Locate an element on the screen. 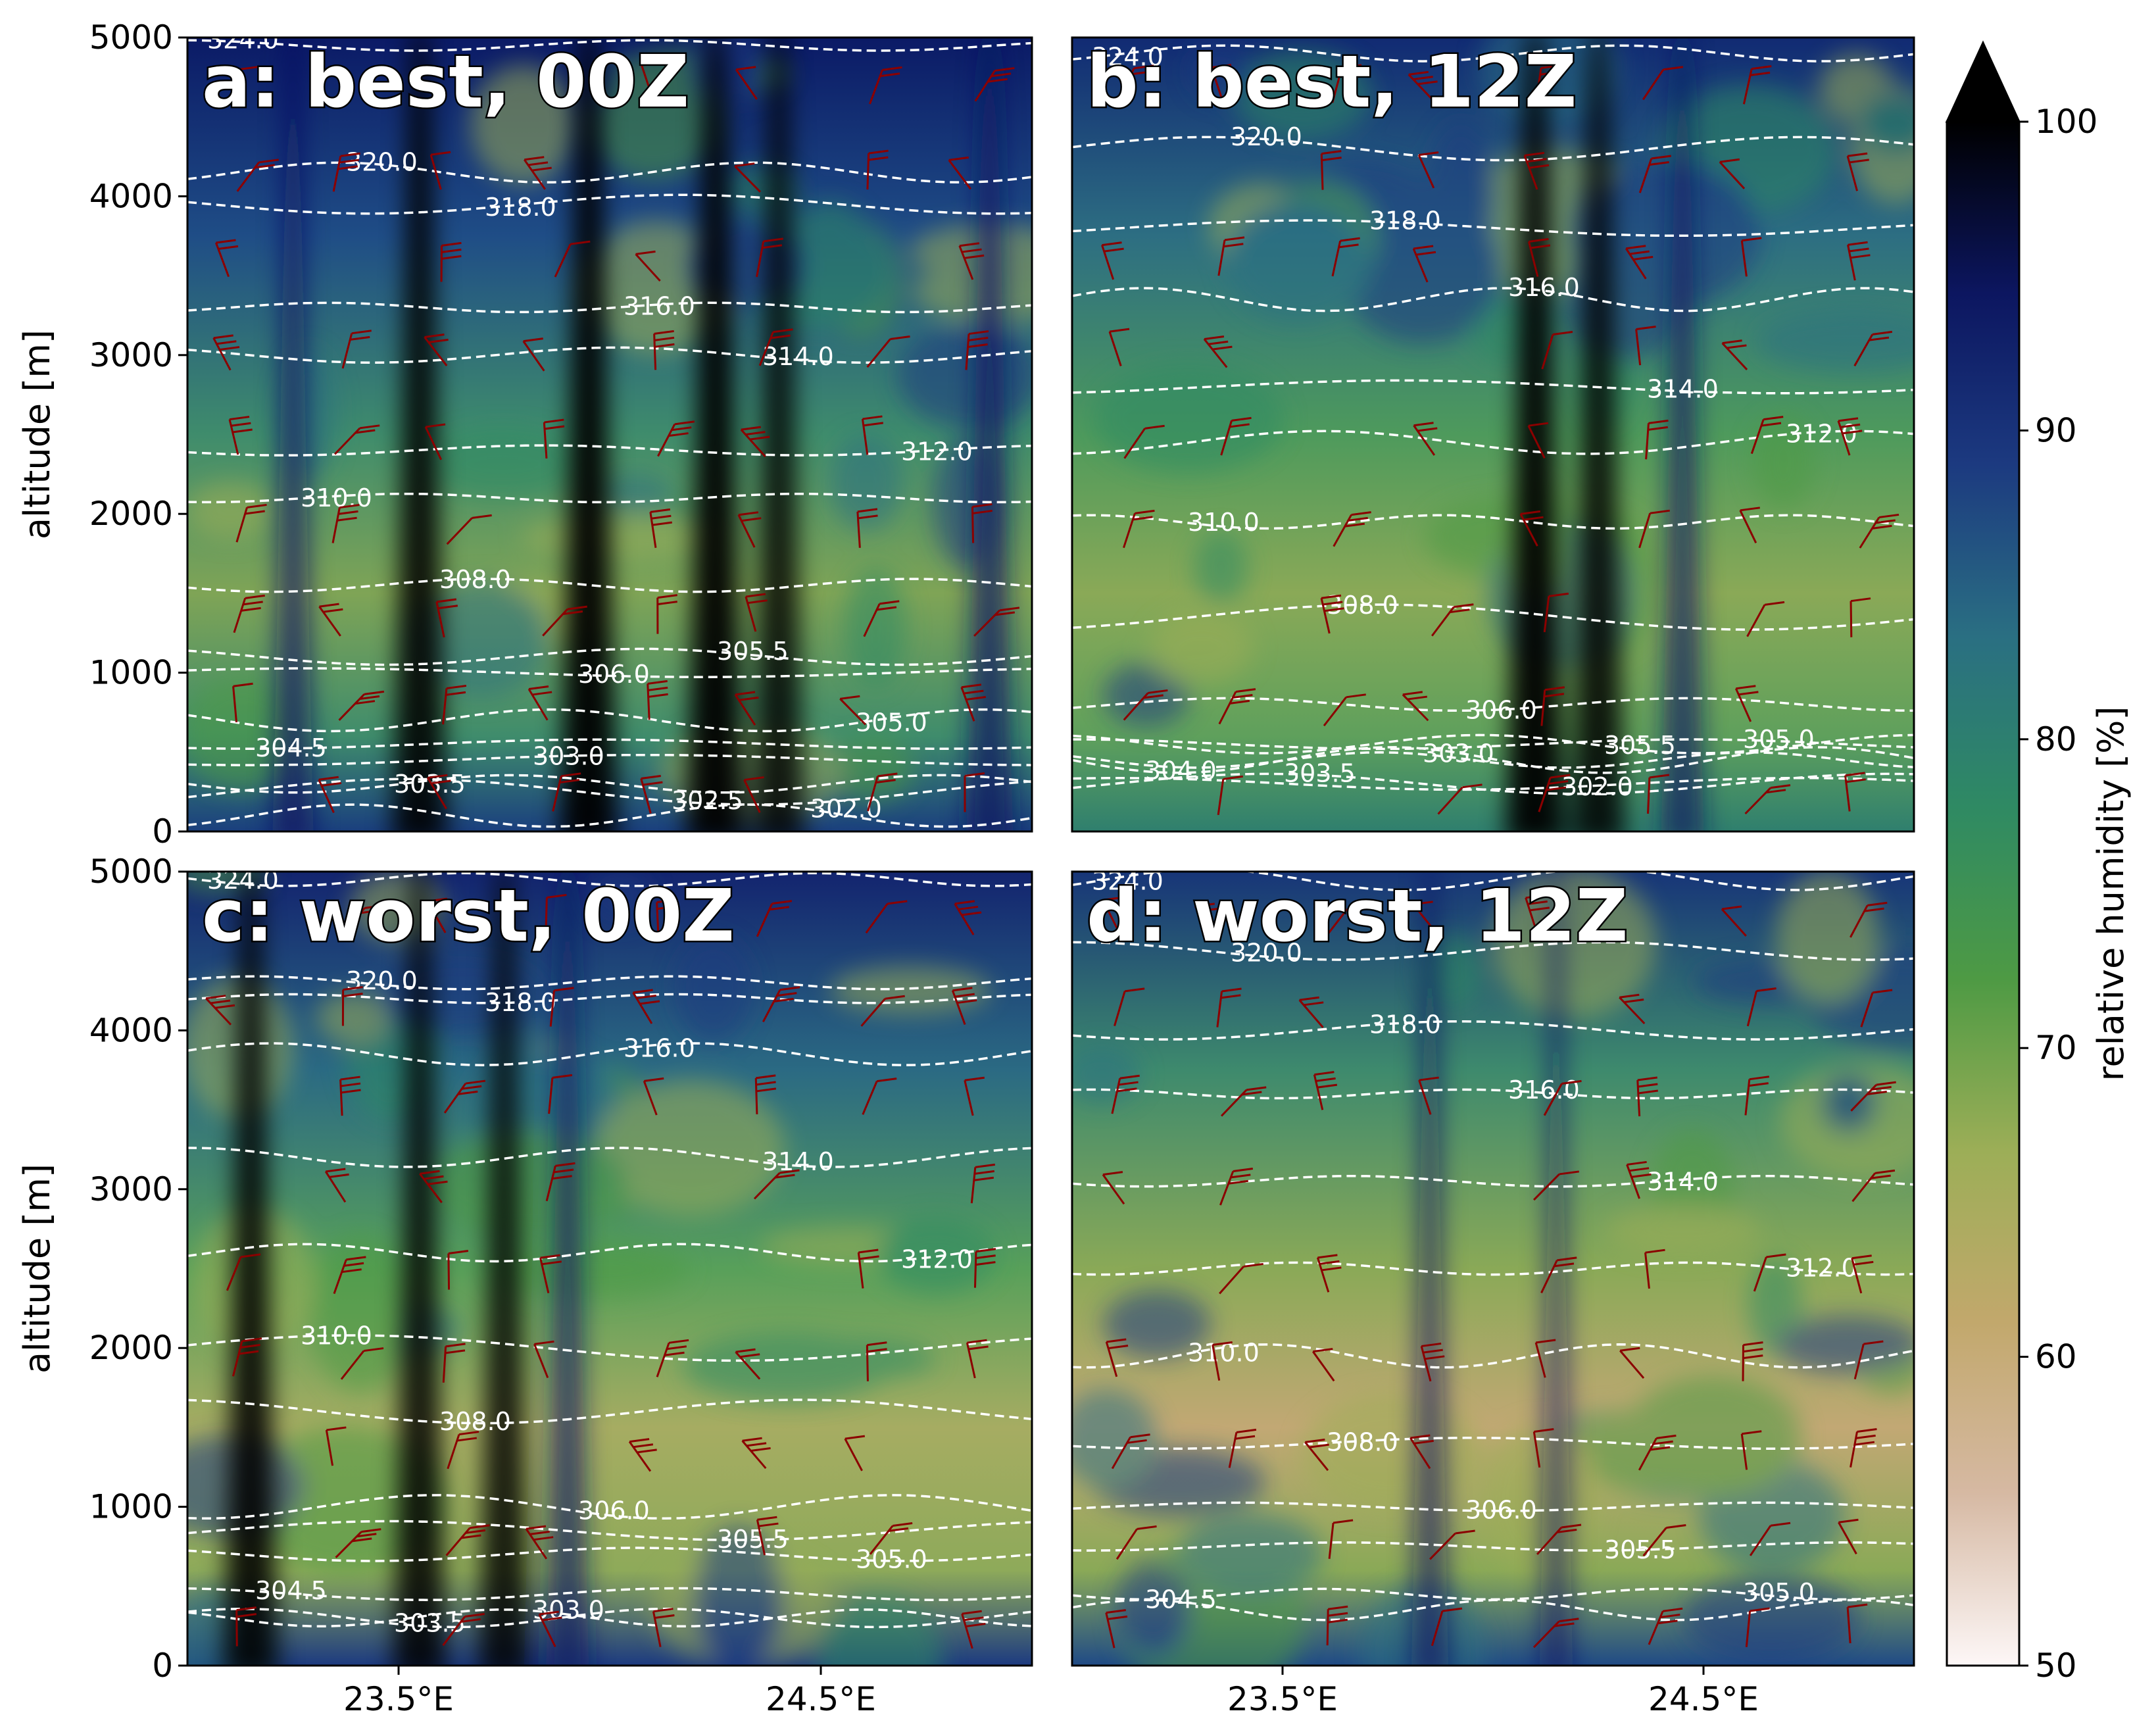 Image resolution: width=2156 pixels, height=1734 pixels. x-tick-label: 23.5°E is located at coordinates (1283, 1699).